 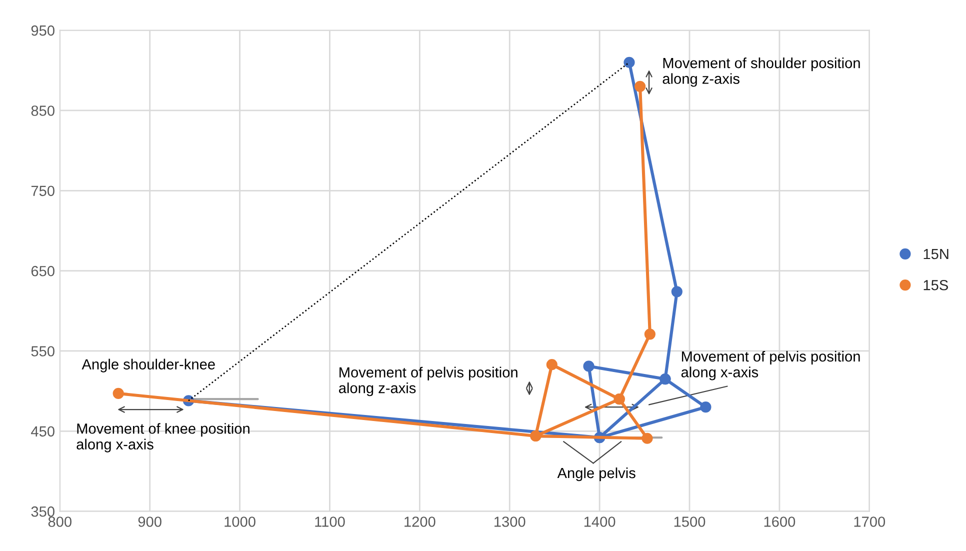 What do you see at coordinates (936, 254) in the screenshot?
I see `legend-label: 15N` at bounding box center [936, 254].